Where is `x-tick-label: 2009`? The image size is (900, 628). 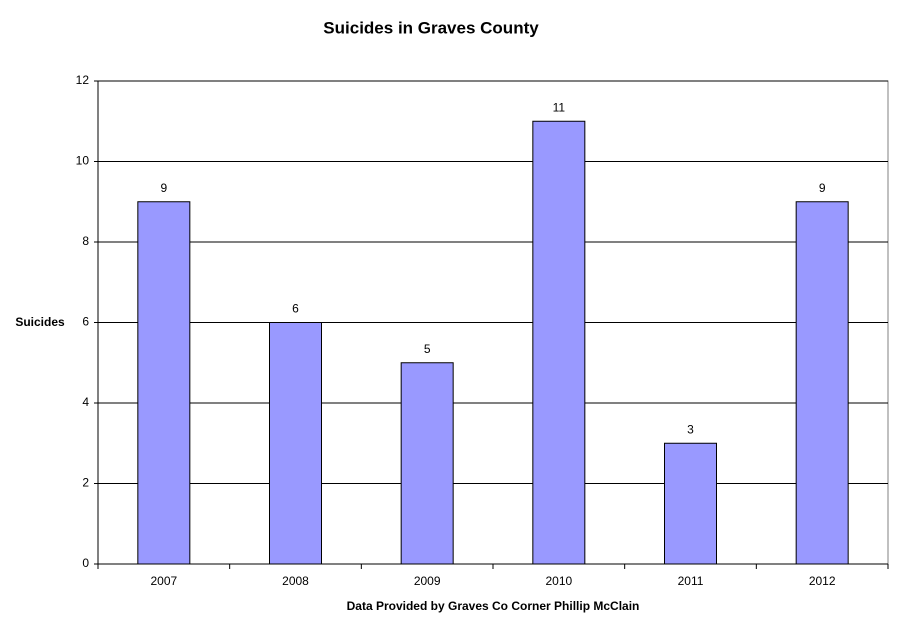 x-tick-label: 2009 is located at coordinates (427, 581).